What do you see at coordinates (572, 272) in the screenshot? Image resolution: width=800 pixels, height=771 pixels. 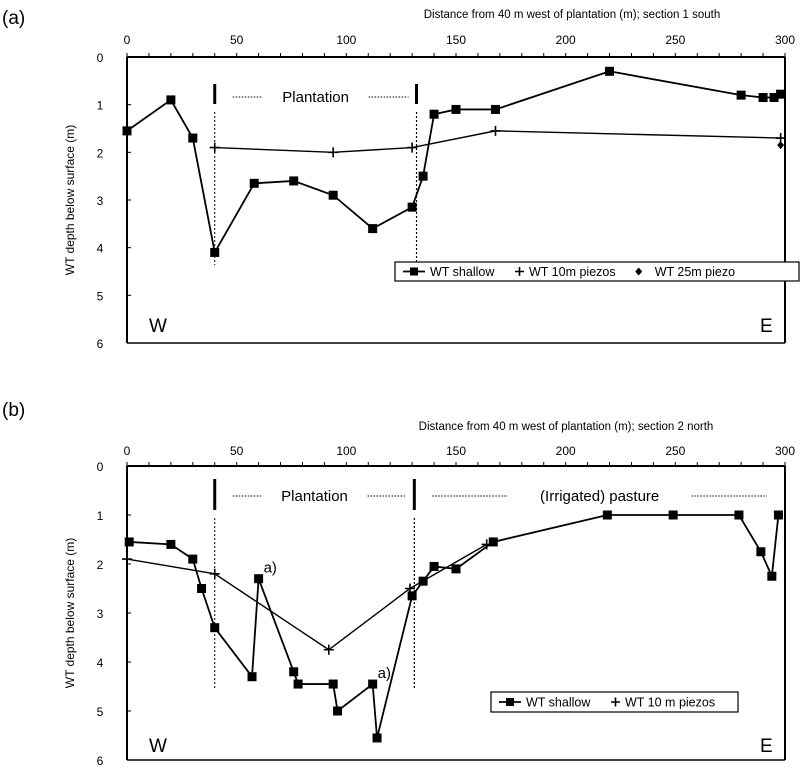 I see `legend-entry-label: WT 10m piezos` at bounding box center [572, 272].